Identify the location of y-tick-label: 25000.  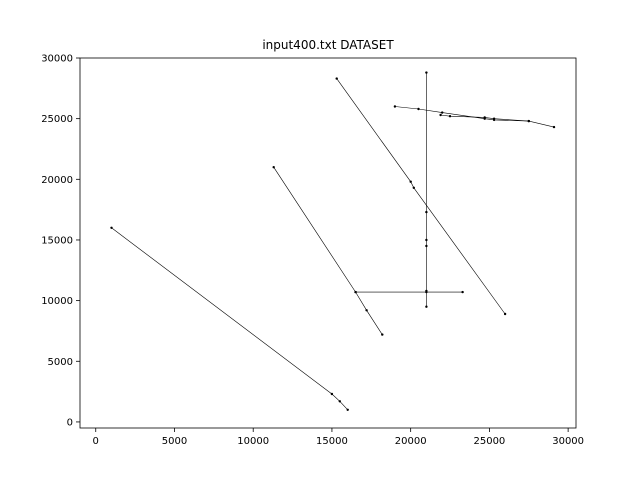
(57, 119).